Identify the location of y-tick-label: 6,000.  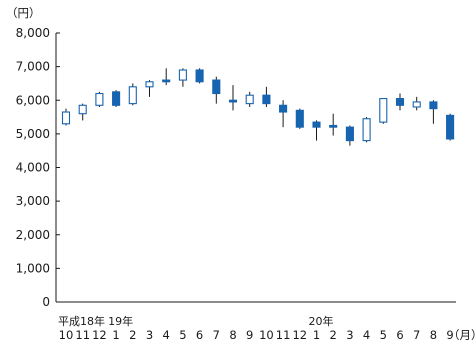
(33, 100).